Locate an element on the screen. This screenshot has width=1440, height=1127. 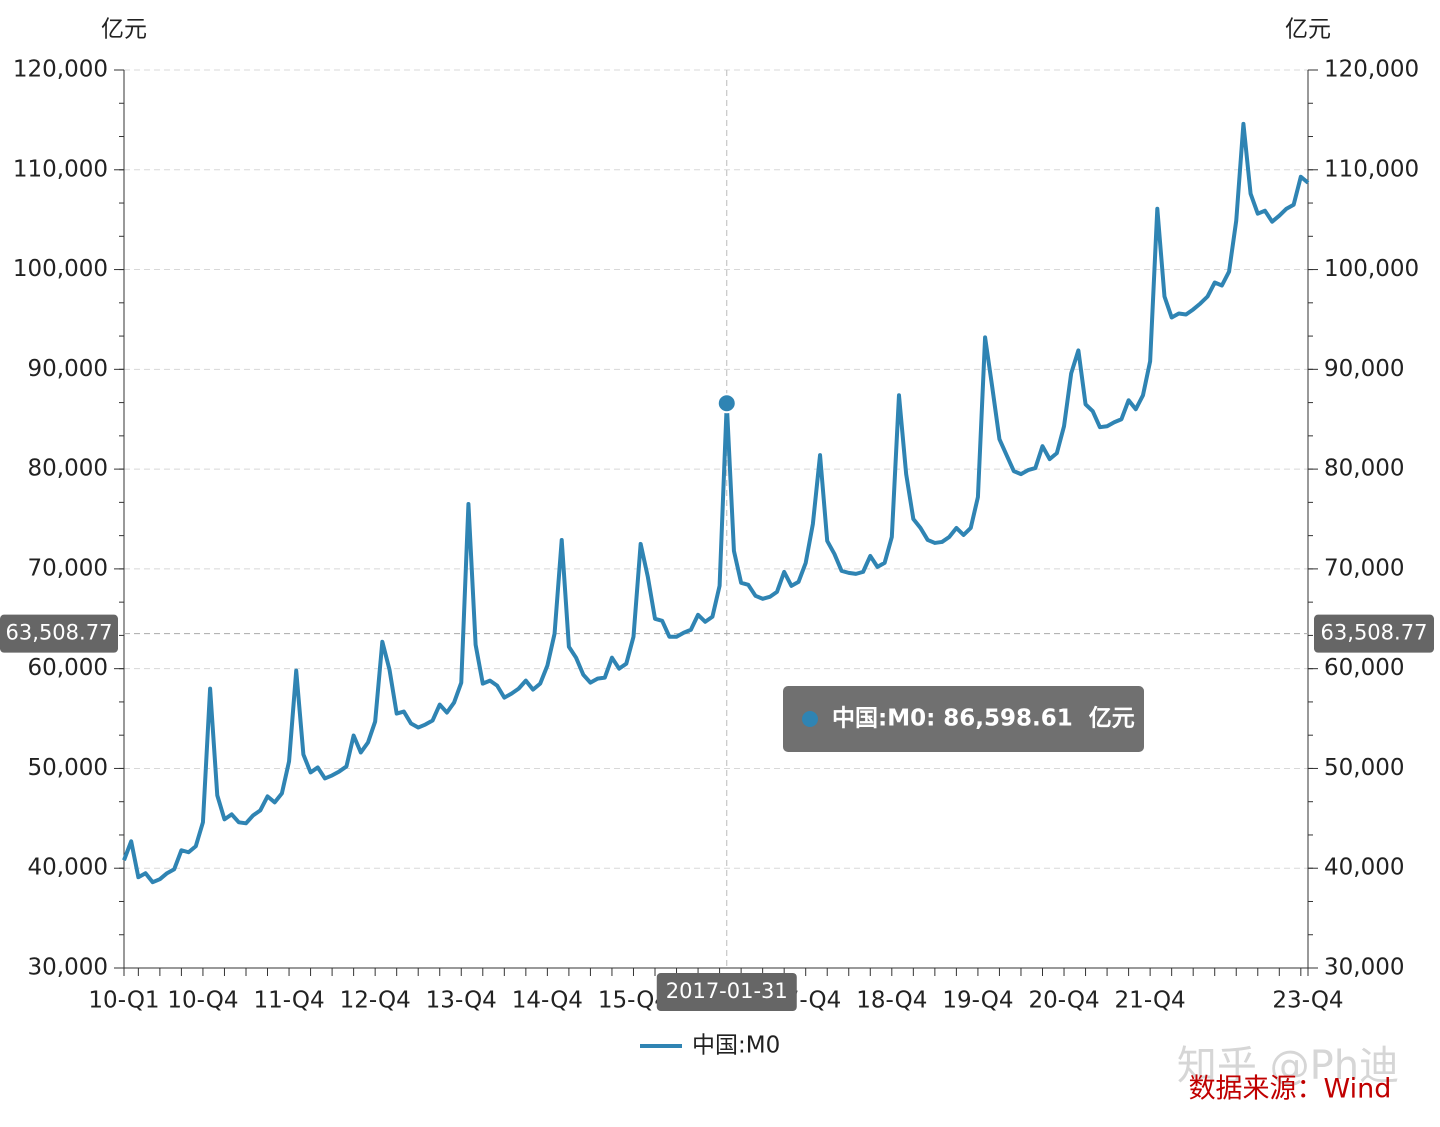
tooltip-text: 中国:M0: 86,598.61 亿元 is located at coordinates (983, 719).